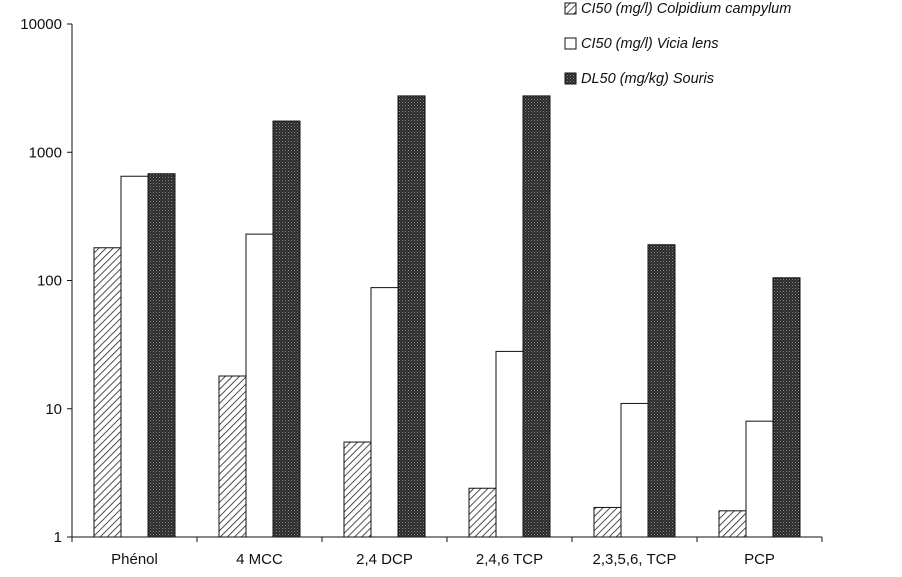 The width and height of the screenshot is (902, 577). What do you see at coordinates (45, 152) in the screenshot?
I see `y-tick-label: 1000` at bounding box center [45, 152].